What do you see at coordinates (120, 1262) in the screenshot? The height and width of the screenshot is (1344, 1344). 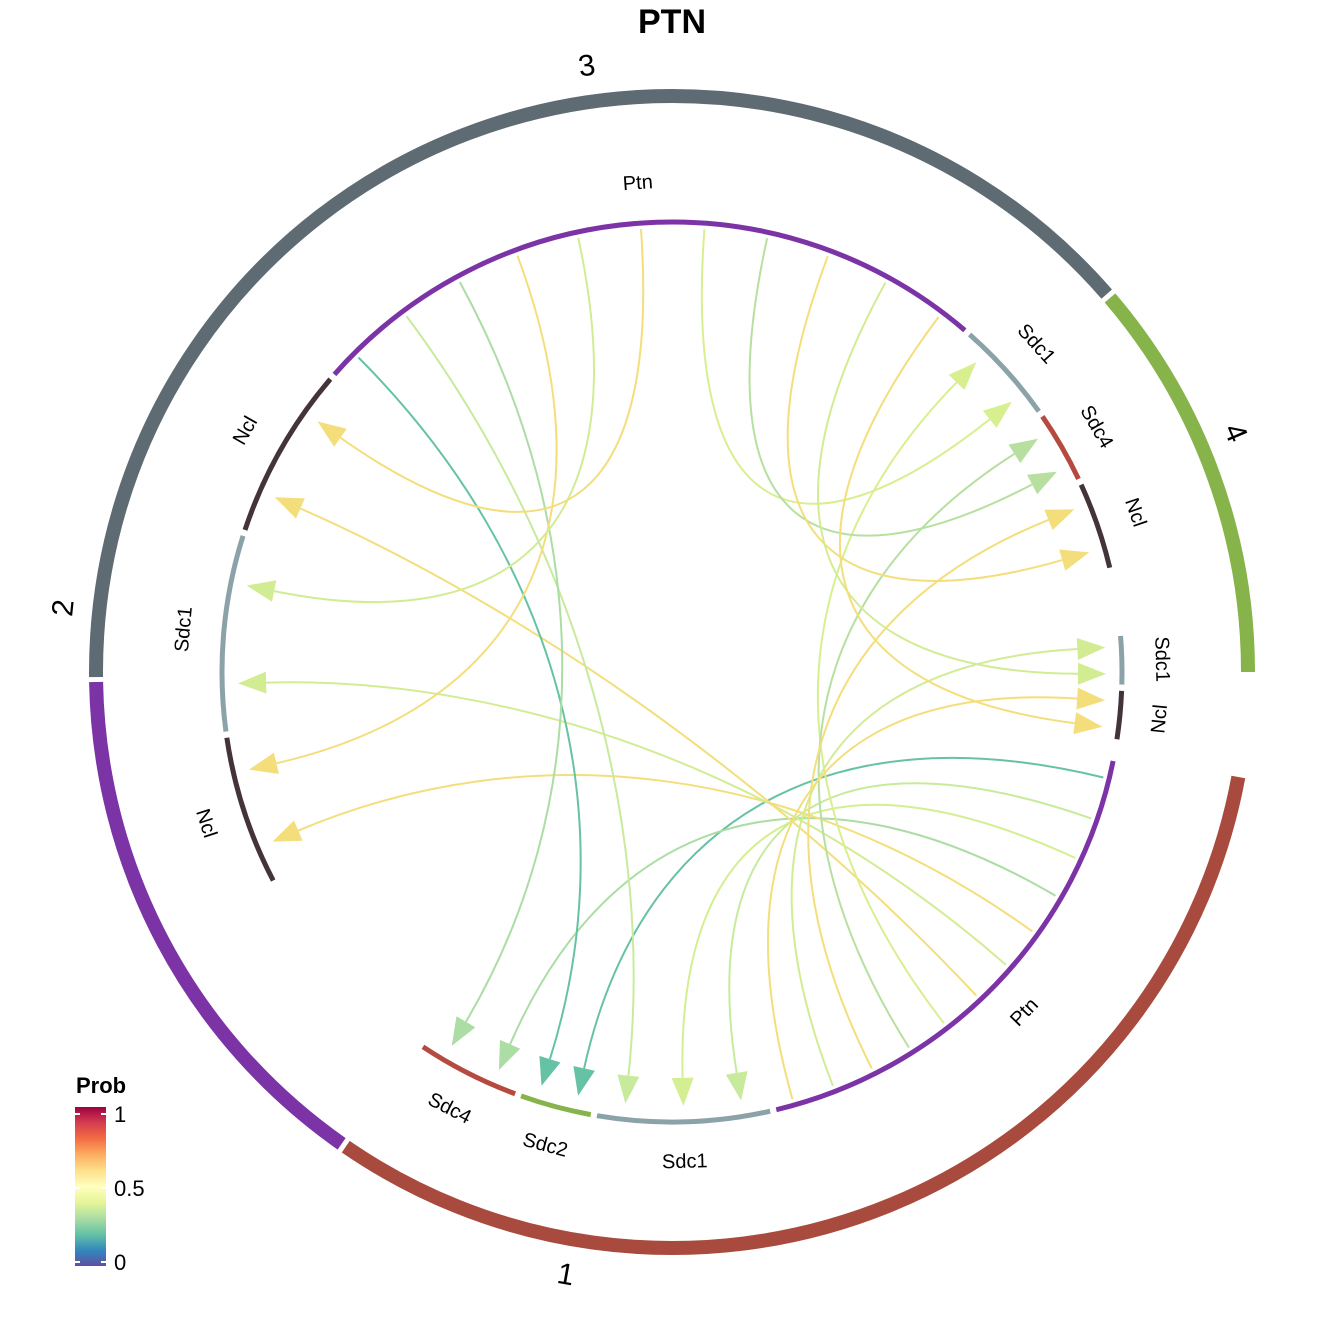 I see `legend-tick-label: 0` at bounding box center [120, 1262].